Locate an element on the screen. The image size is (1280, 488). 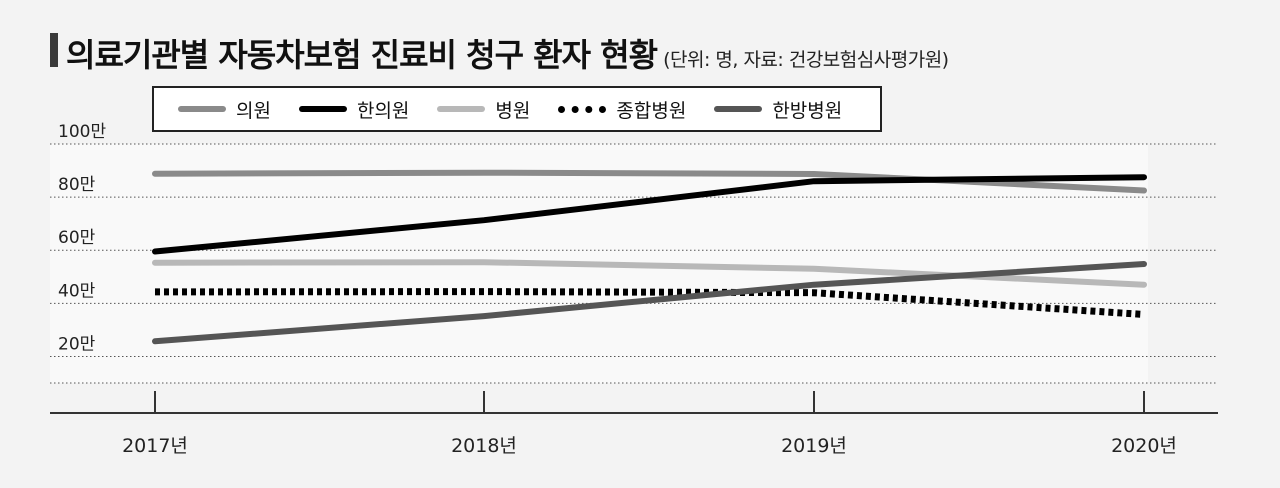
legend: 의원 한의원 병원 종합병원 한방병원 is located at coordinates (517, 109).